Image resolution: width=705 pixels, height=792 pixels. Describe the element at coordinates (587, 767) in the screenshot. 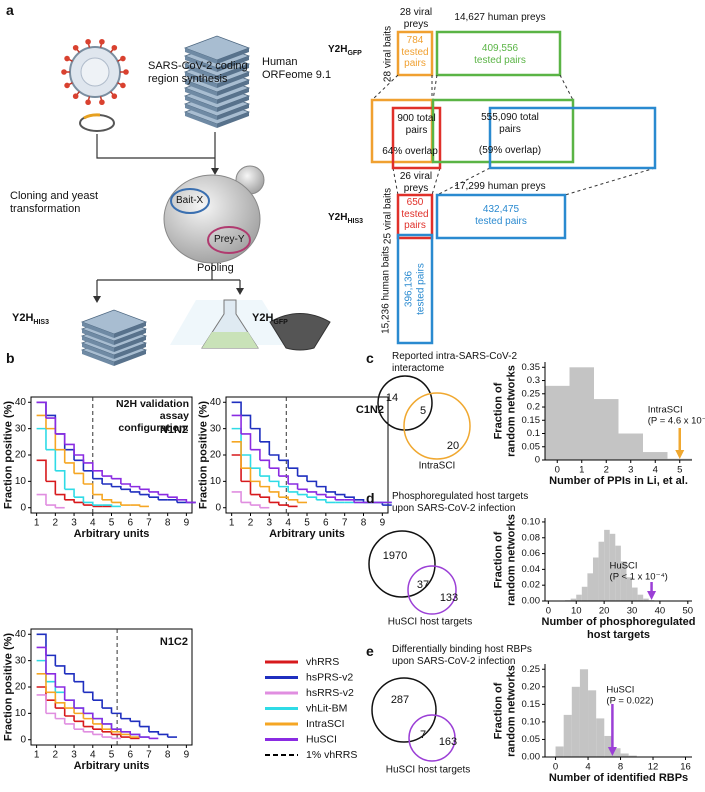

I see `x-tick-label: 4` at that location.